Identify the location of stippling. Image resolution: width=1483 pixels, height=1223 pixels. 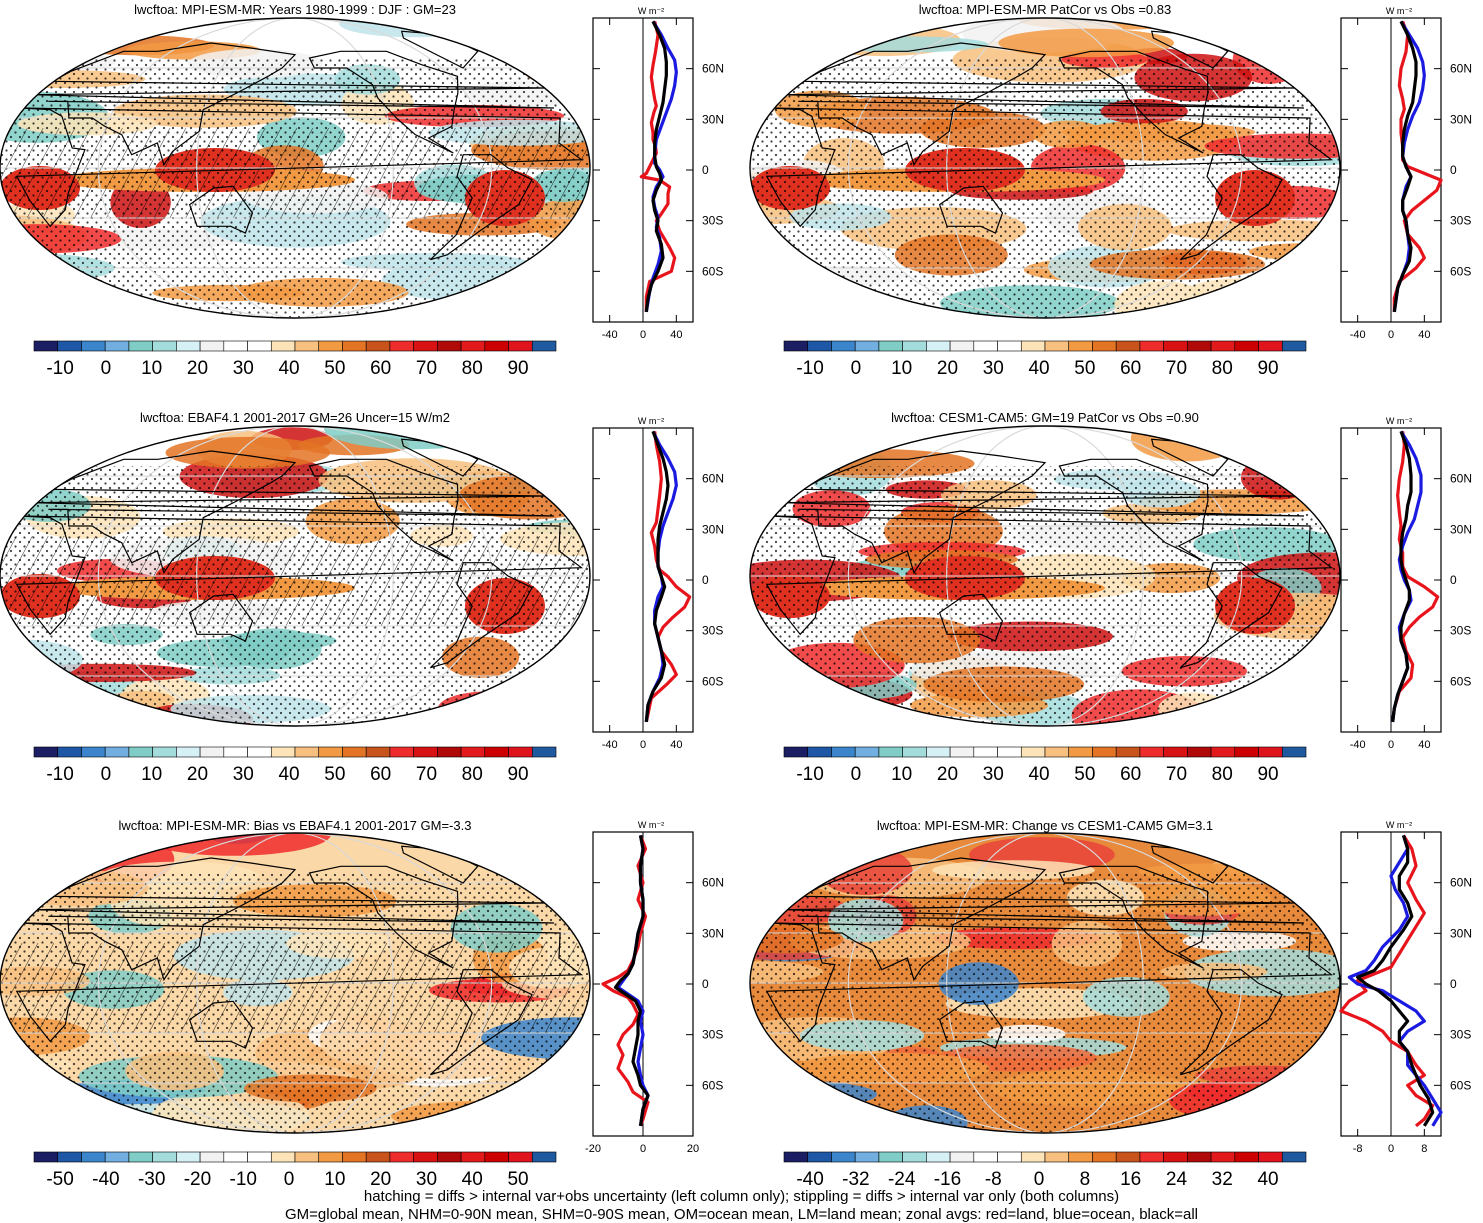
(1045, 596).